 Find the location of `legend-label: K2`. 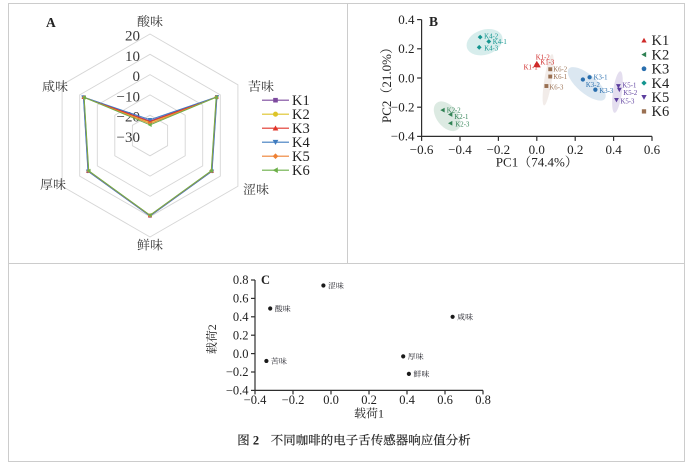

legend-label: K2 is located at coordinates (301, 115).